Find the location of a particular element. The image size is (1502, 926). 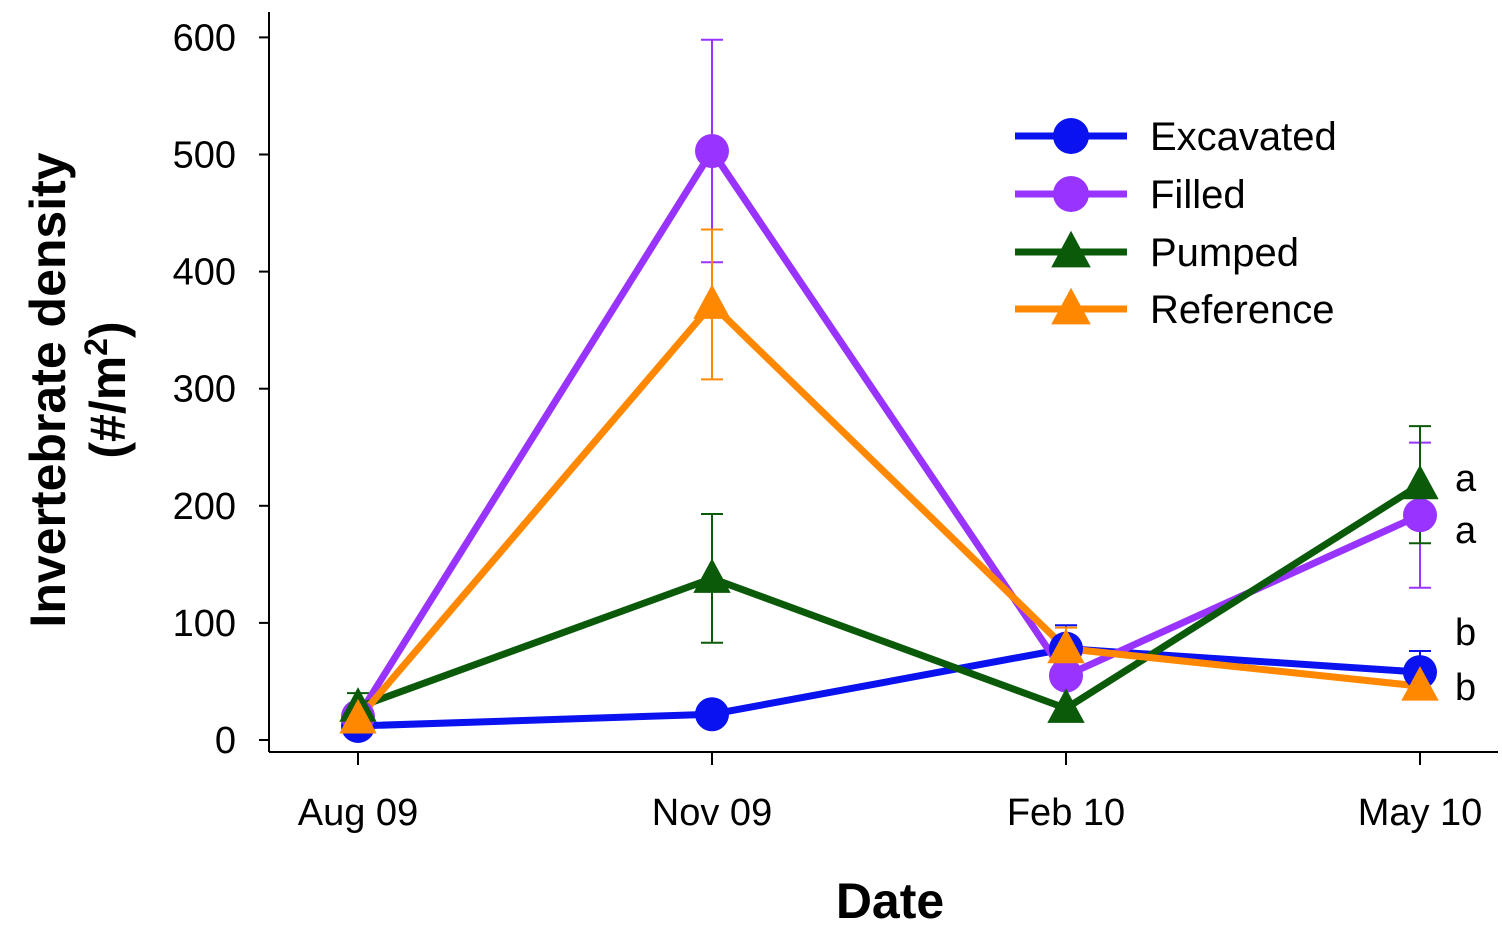

y-axis-title-pre: (#/m is located at coordinates (108, 407).